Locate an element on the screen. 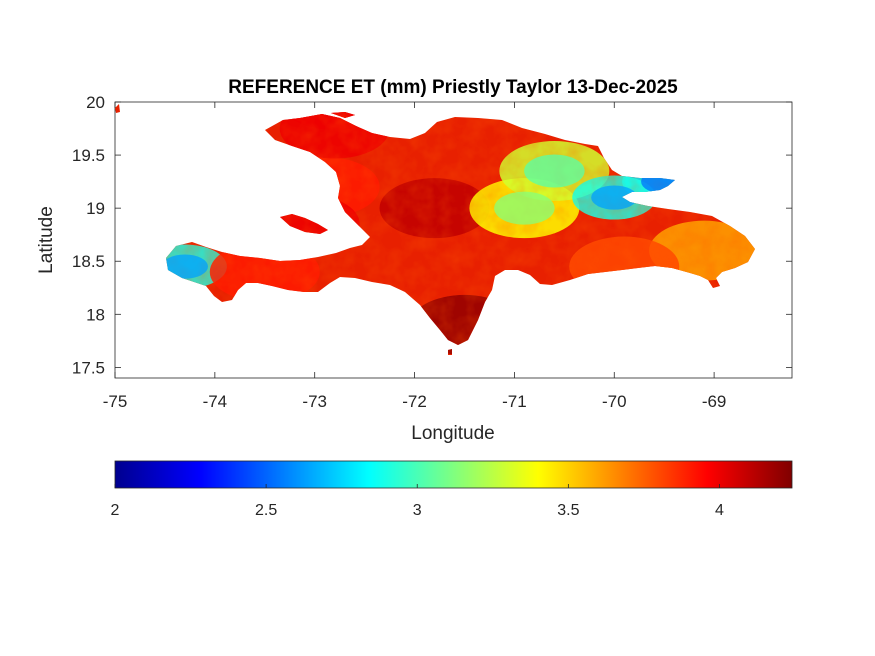  y-tick-label: 19 is located at coordinates (95, 208).